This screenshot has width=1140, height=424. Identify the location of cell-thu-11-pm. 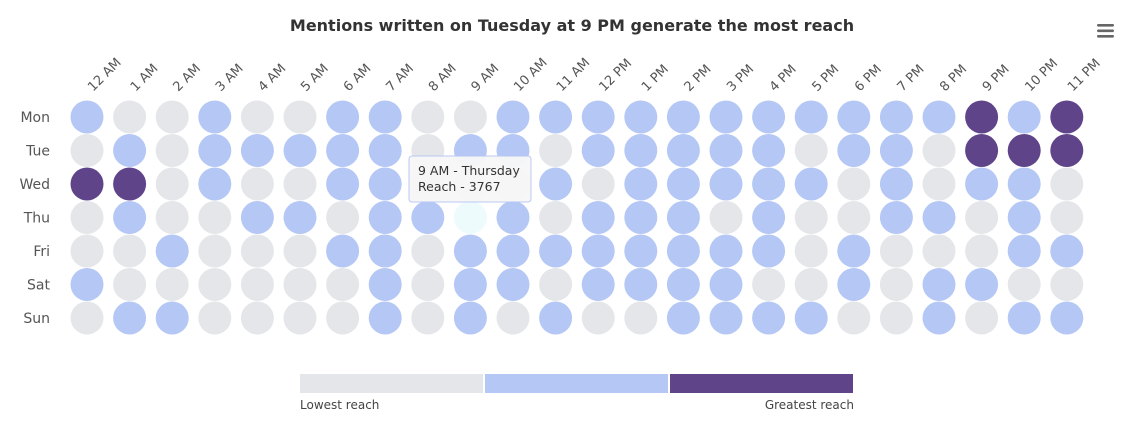
(1067, 217).